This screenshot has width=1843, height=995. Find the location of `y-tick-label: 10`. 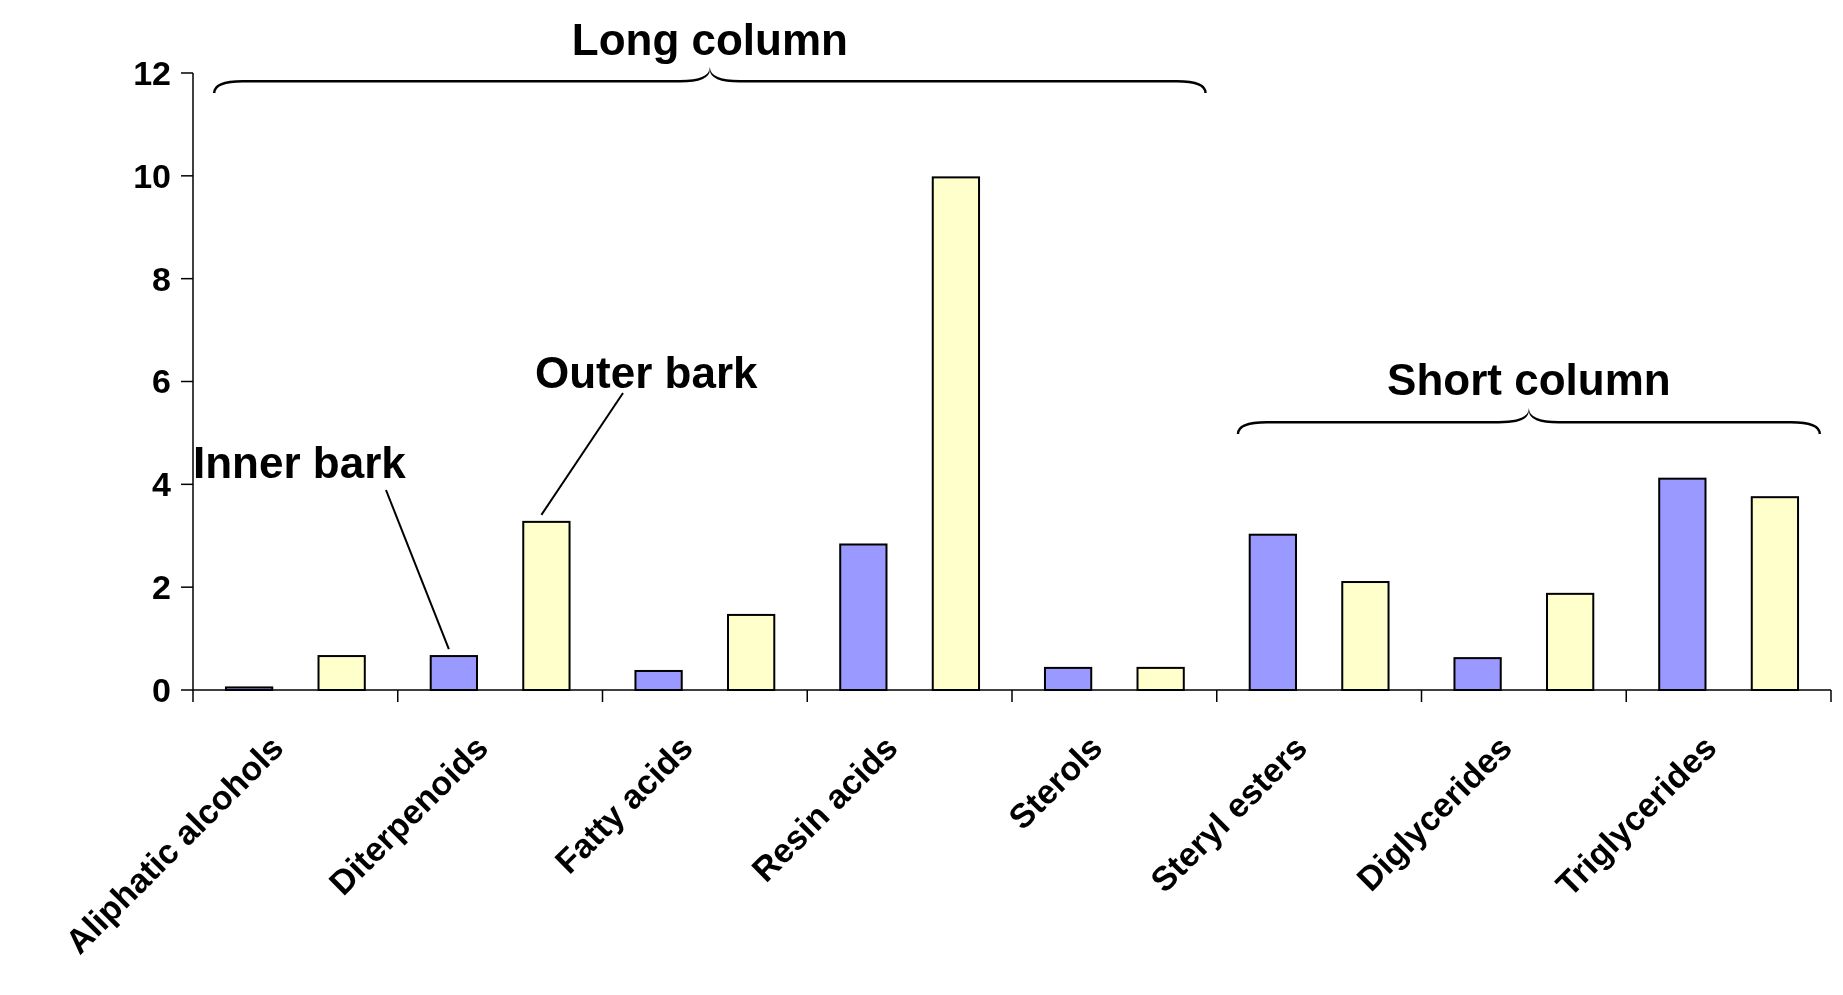

y-tick-label: 10 is located at coordinates (152, 175).